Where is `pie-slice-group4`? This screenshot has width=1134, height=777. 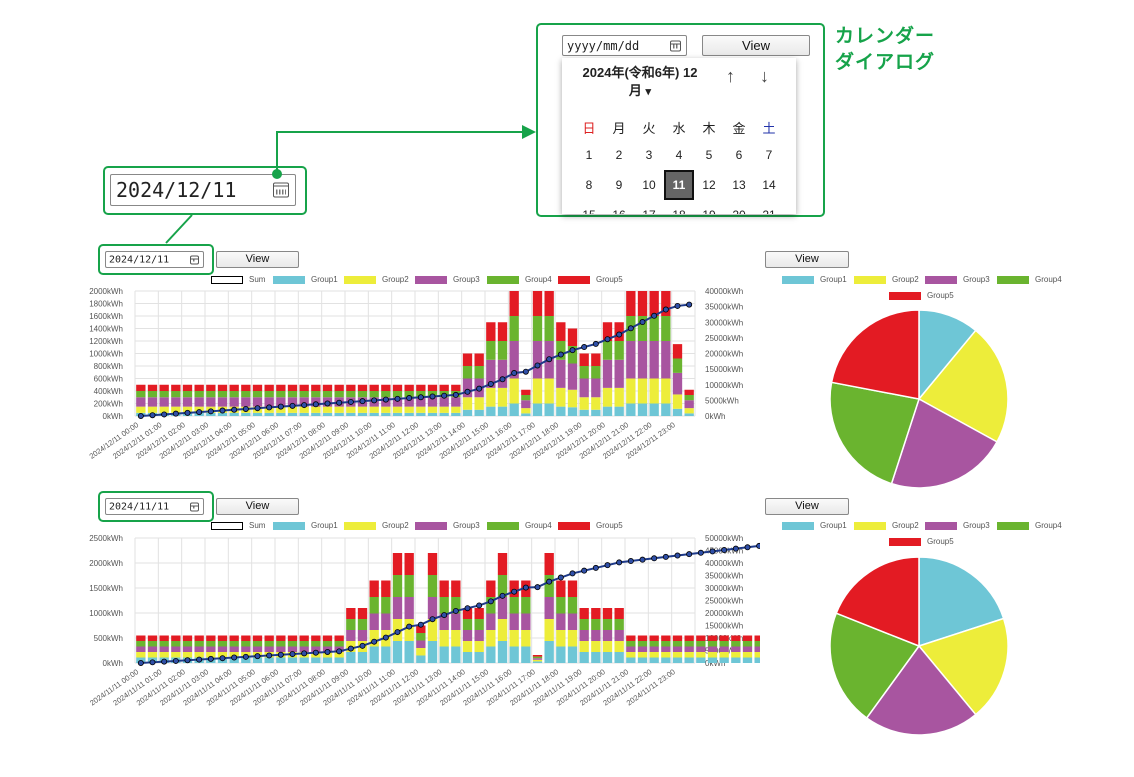
pie-slice-group4 is located at coordinates (875, 666).